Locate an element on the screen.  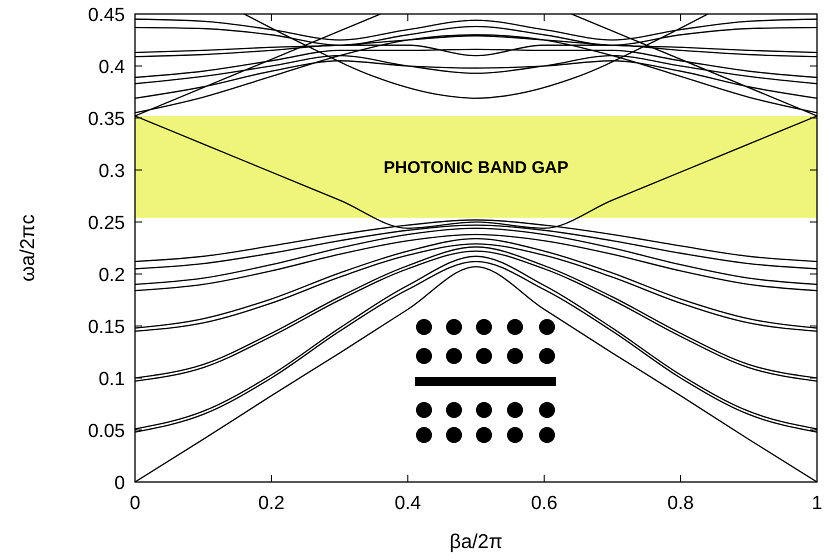
x-tick-label: 0.2 is located at coordinates (271, 503).